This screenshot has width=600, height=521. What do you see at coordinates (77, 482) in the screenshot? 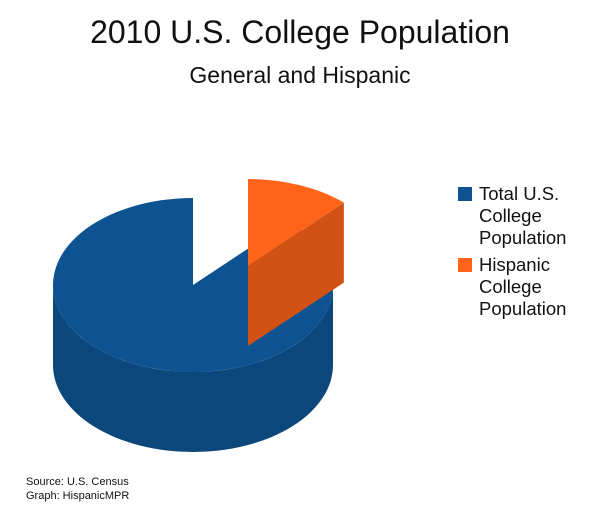
I see `source-line: Source: U.S. Census` at bounding box center [77, 482].